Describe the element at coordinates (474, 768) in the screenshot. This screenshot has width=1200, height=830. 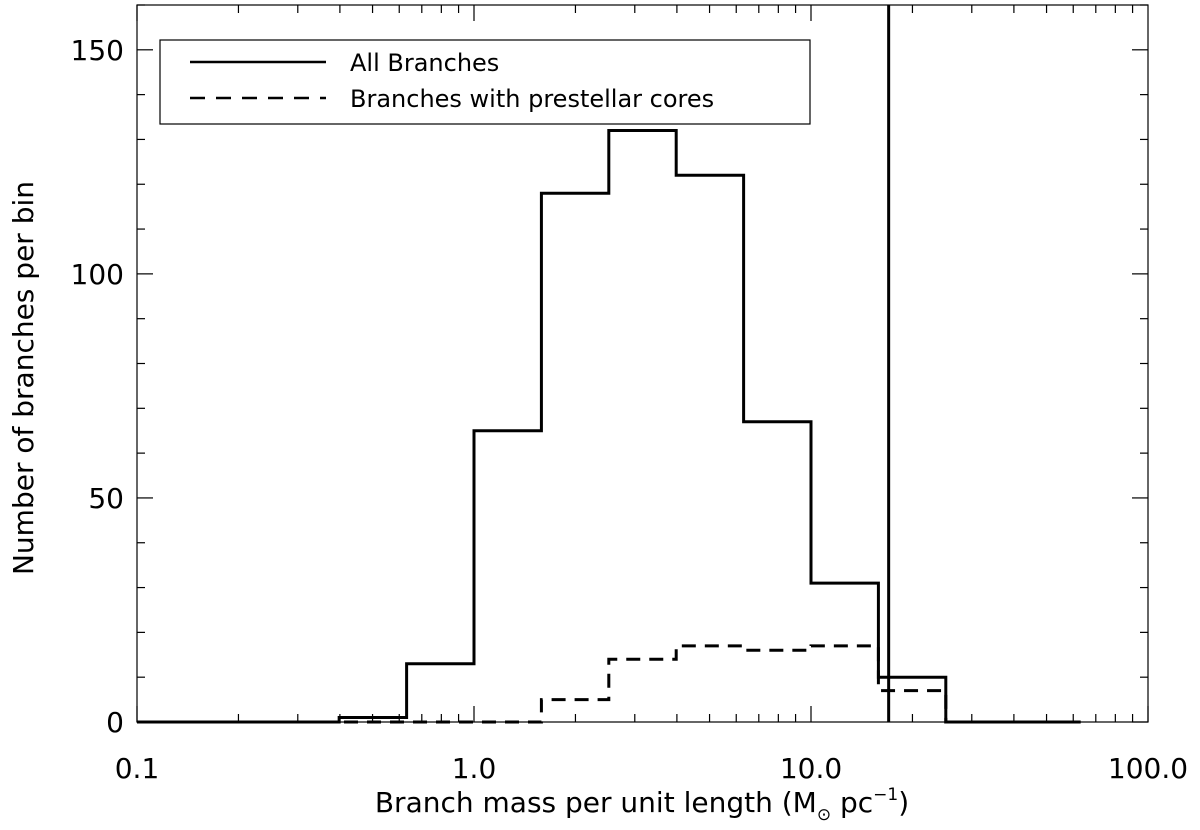
I see `x-tick-label: 1.0` at that location.